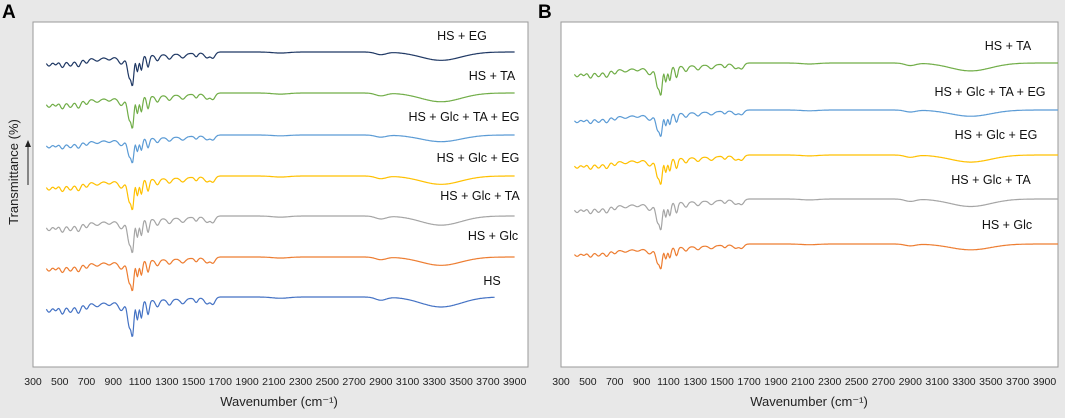 Image resolution: width=1065 pixels, height=418 pixels. I want to click on panel-b-letter: B, so click(545, 12).